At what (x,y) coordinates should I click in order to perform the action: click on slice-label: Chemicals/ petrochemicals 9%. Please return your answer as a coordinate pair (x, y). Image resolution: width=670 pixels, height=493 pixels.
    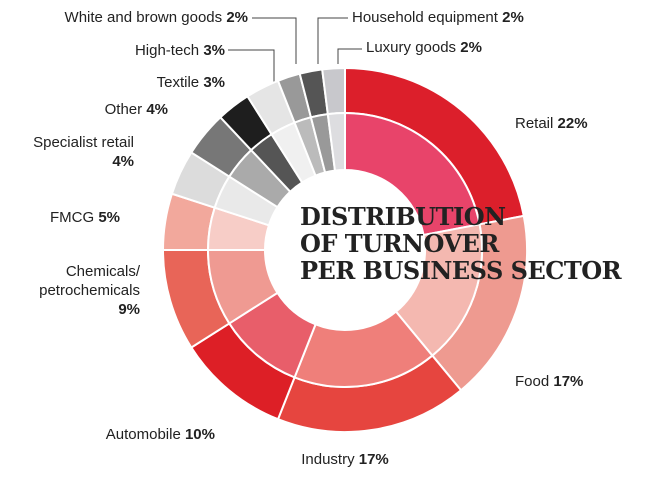
    Looking at the image, I should click on (80, 290).